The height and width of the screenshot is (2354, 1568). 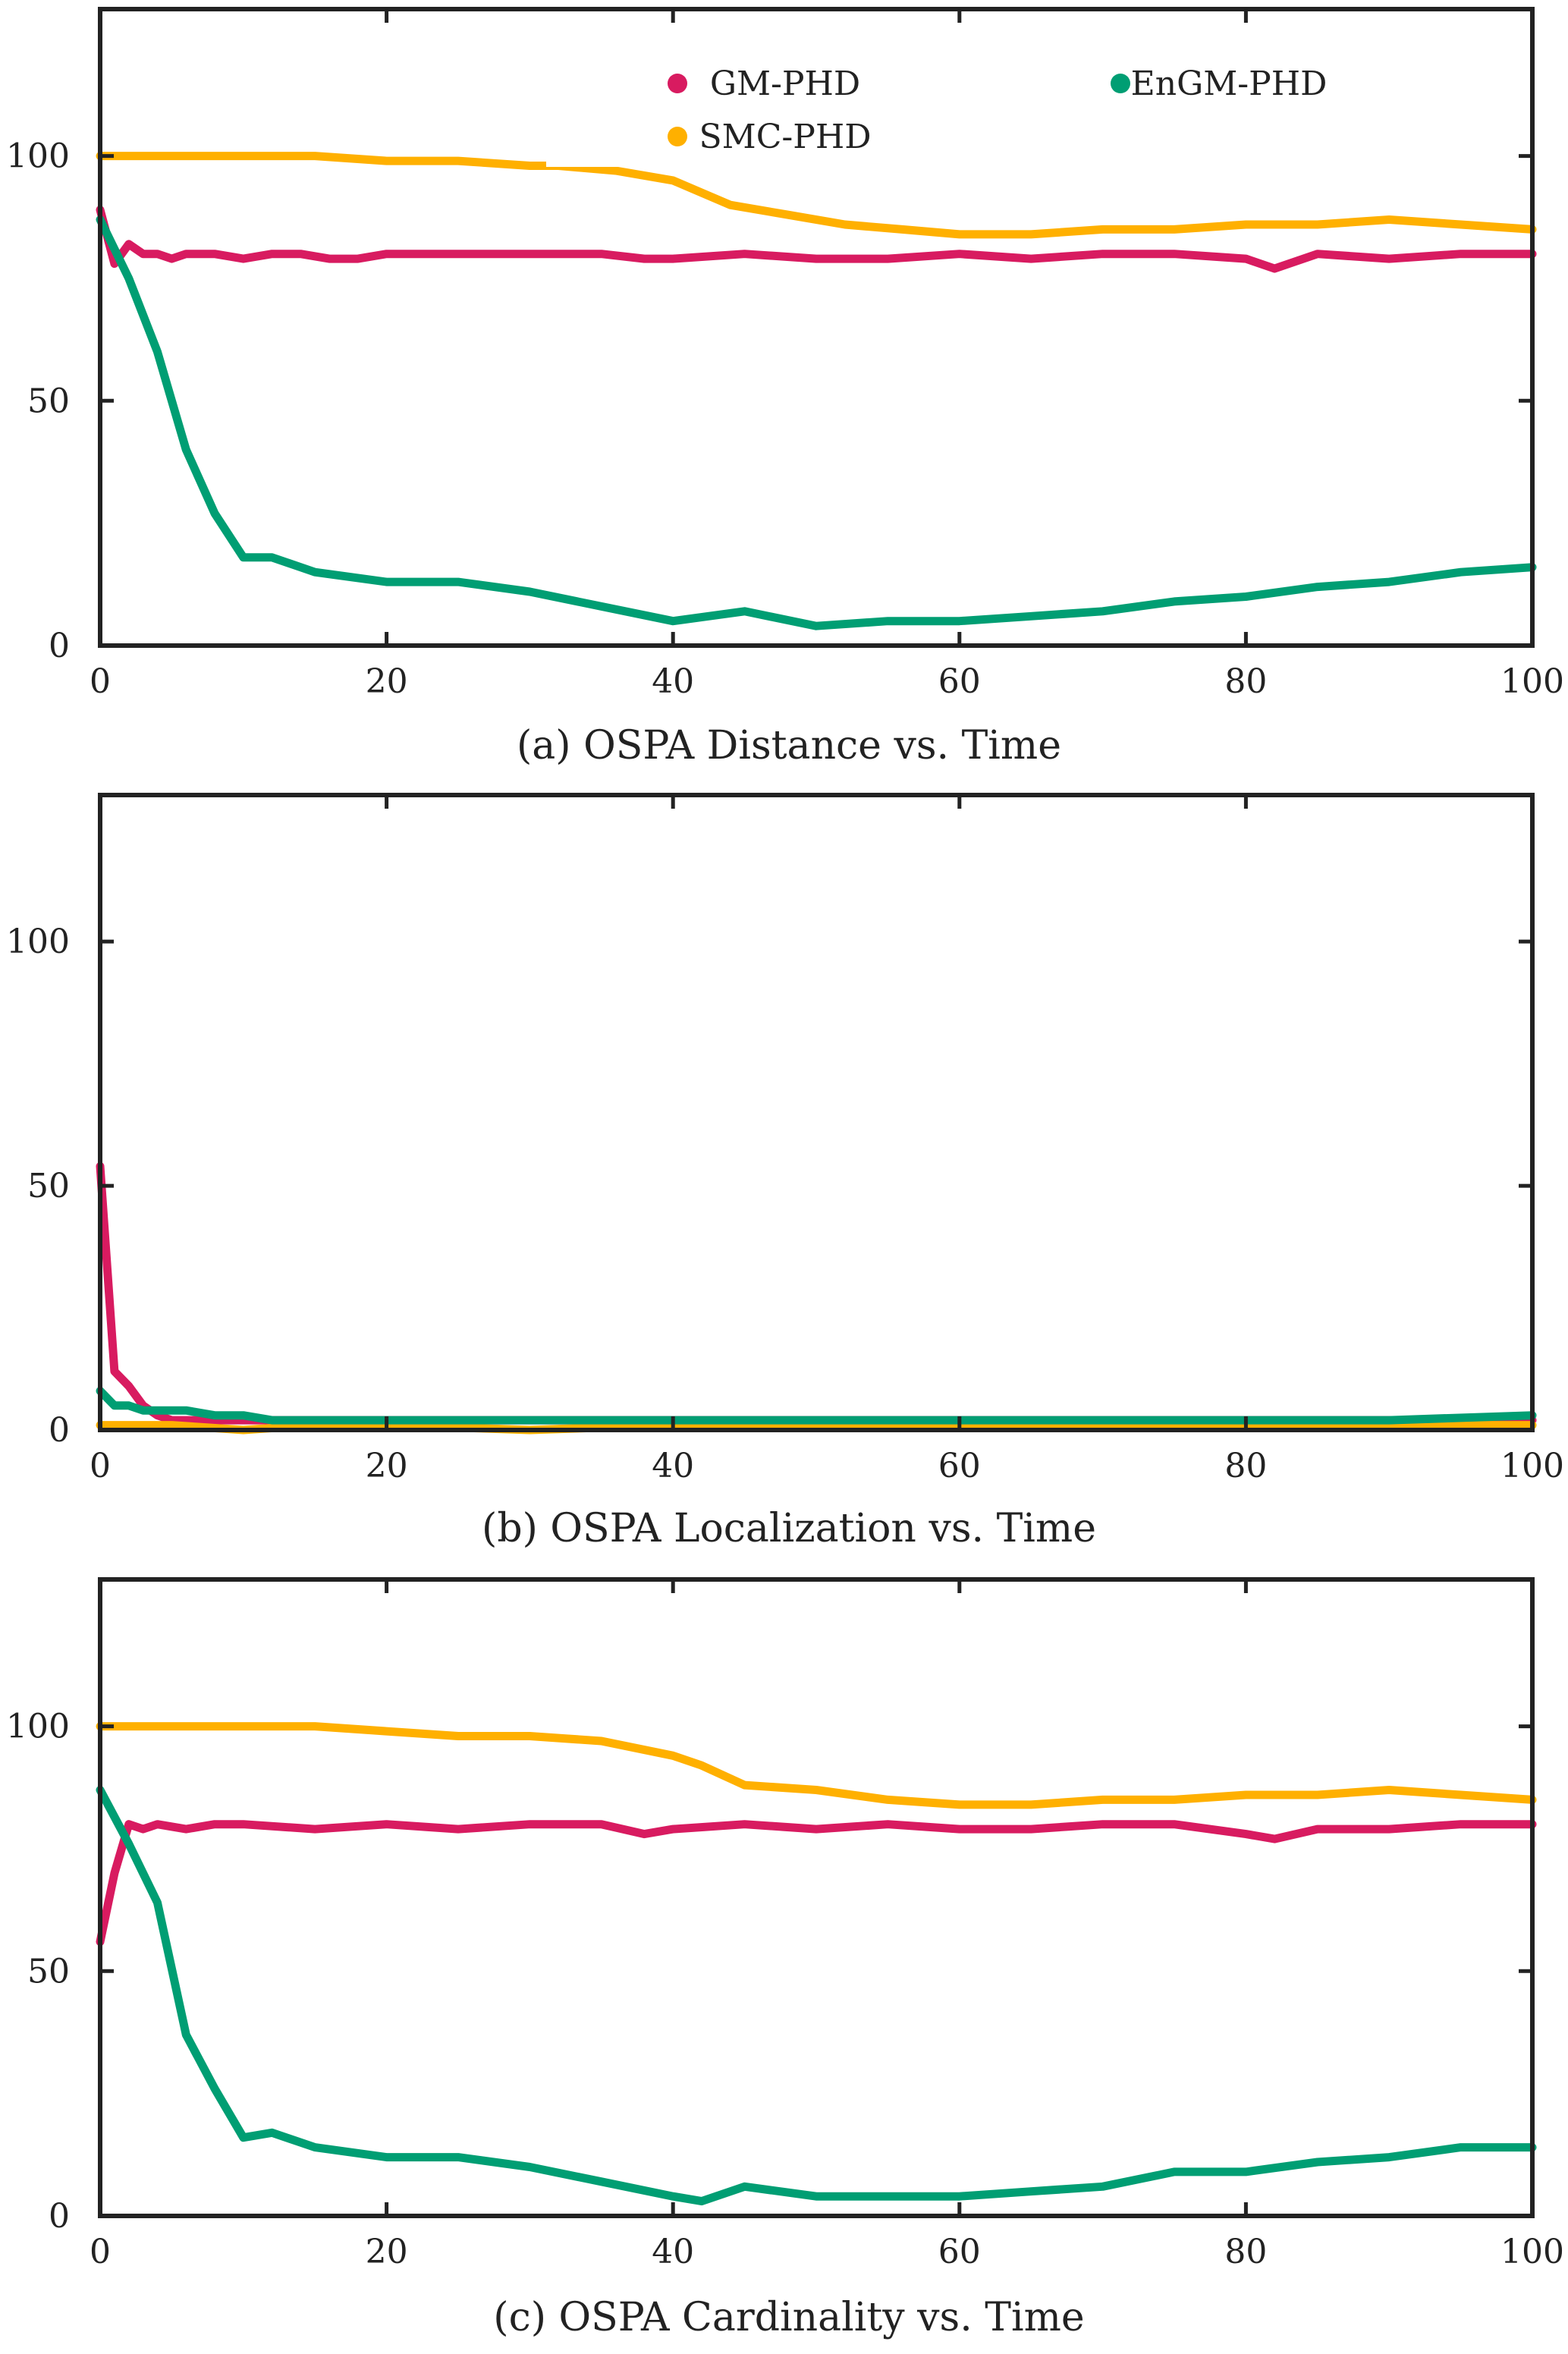 I want to click on legend-label-gm-phd: GM-PHD, so click(x=785, y=83).